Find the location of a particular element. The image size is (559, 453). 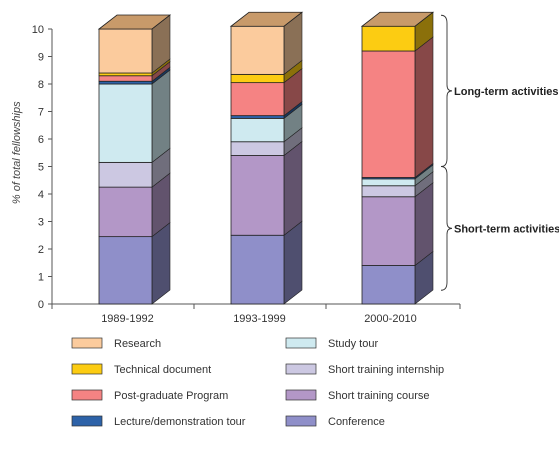

y-tick-label: 7 is located at coordinates (41, 113).